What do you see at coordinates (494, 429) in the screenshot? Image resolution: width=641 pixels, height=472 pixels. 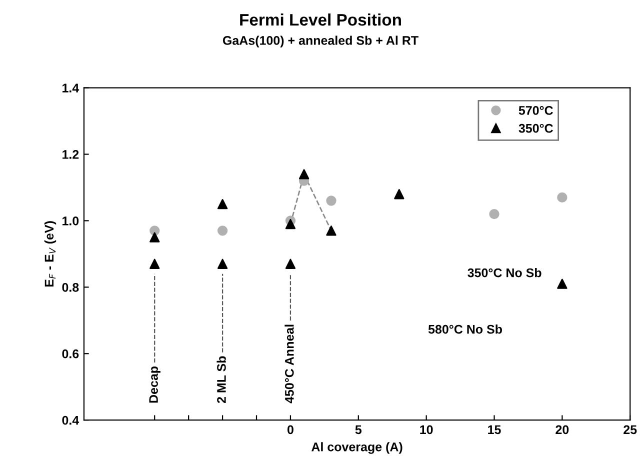 I see `x-tick-label: 15` at bounding box center [494, 429].